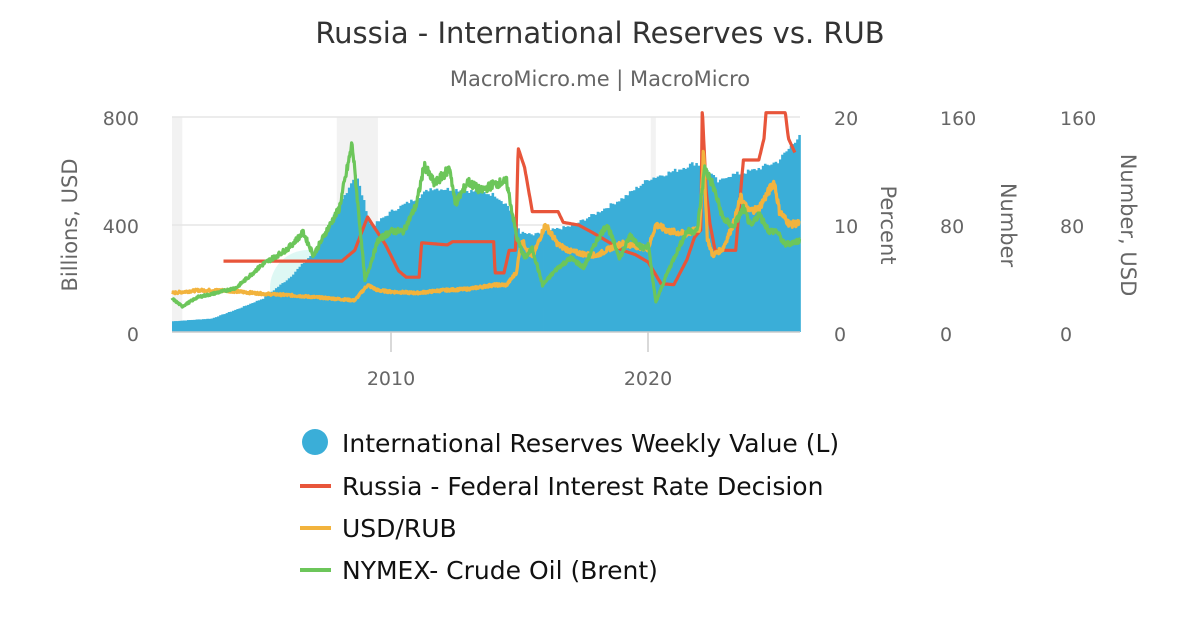 The image size is (1200, 630). What do you see at coordinates (888, 224) in the screenshot?
I see `y-percent-title: Percent` at bounding box center [888, 224].